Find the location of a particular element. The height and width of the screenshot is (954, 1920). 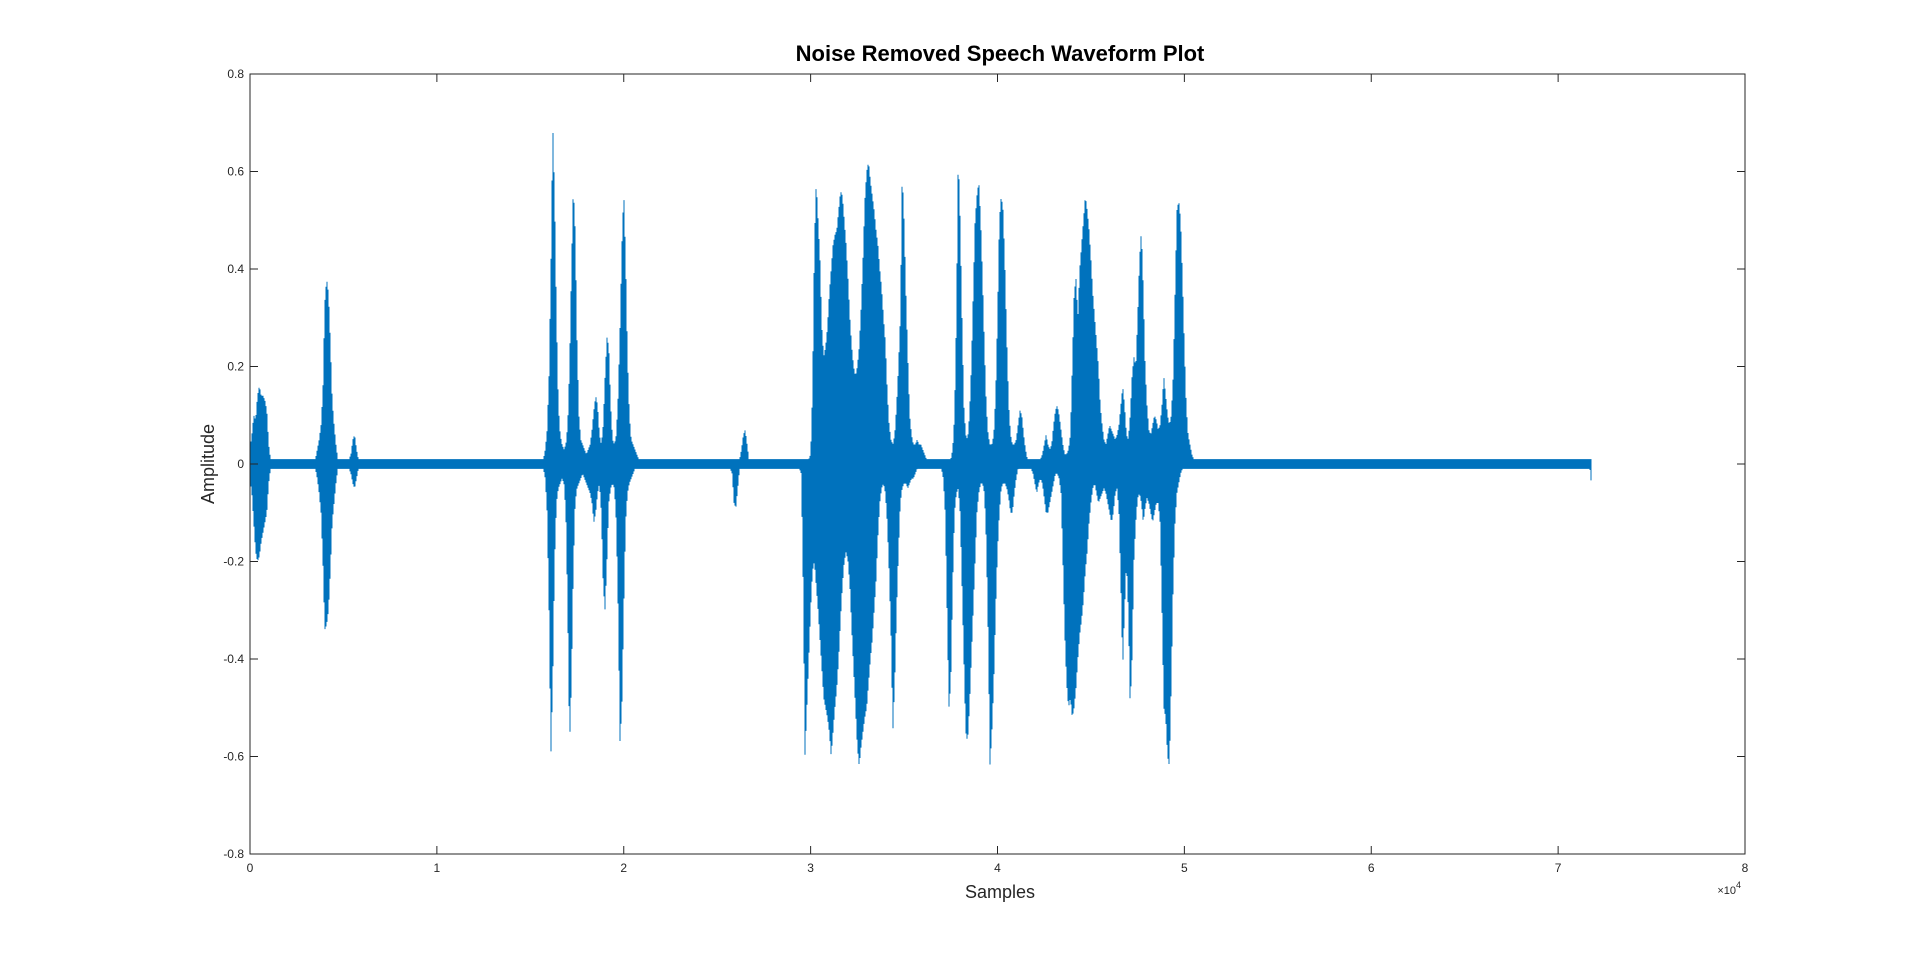

x-axis-title: Samples is located at coordinates (1000, 892).